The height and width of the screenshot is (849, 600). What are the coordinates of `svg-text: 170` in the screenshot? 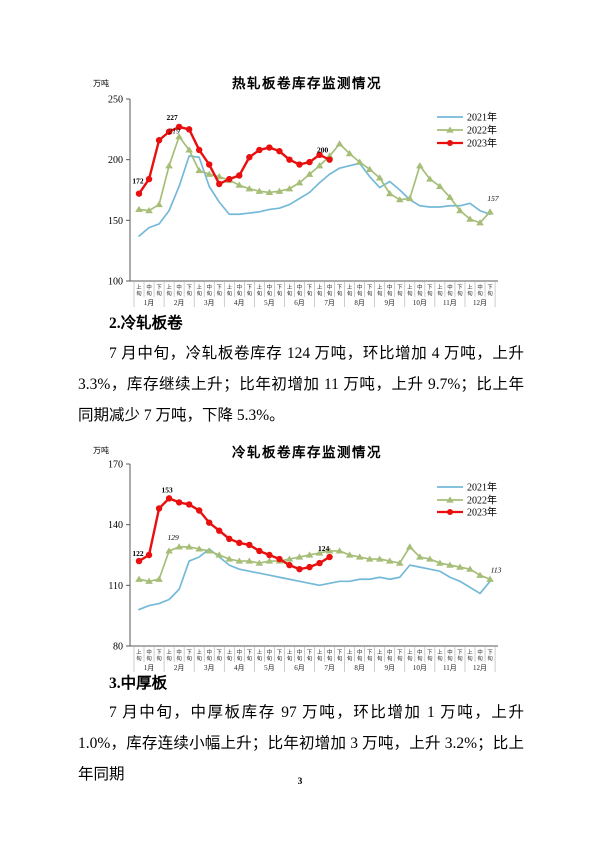 It's located at (115, 465).